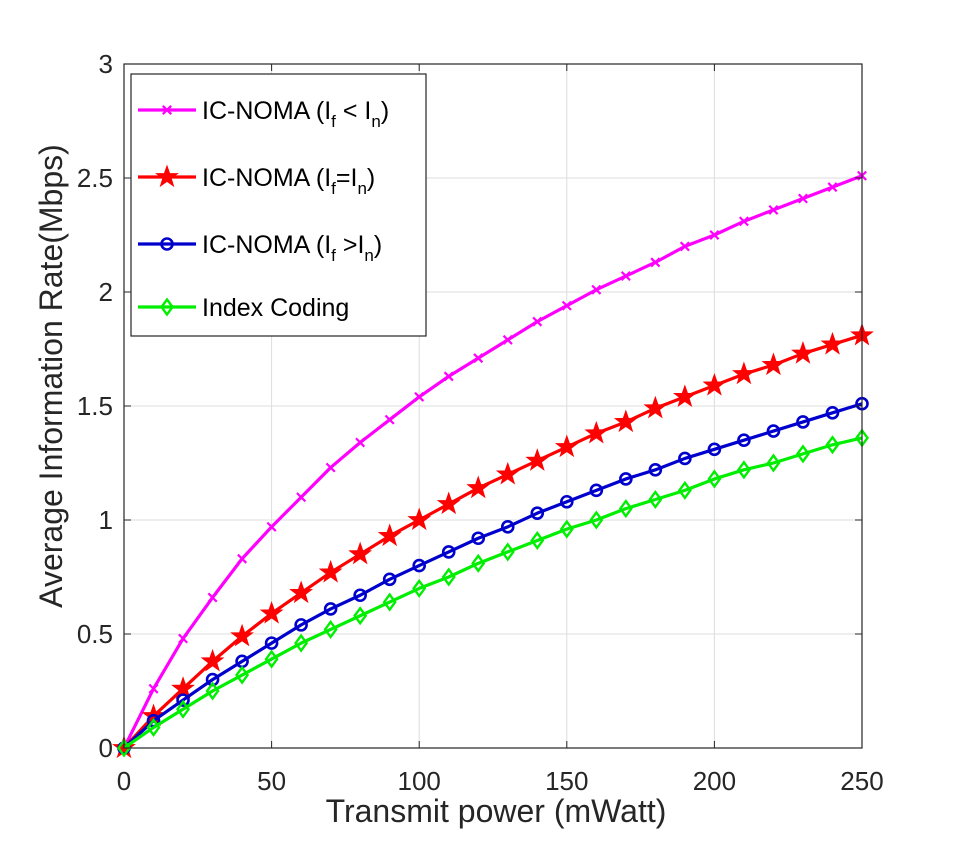  I want to click on legend-entry-2: IC-NOMA (If=In), so click(256, 181).